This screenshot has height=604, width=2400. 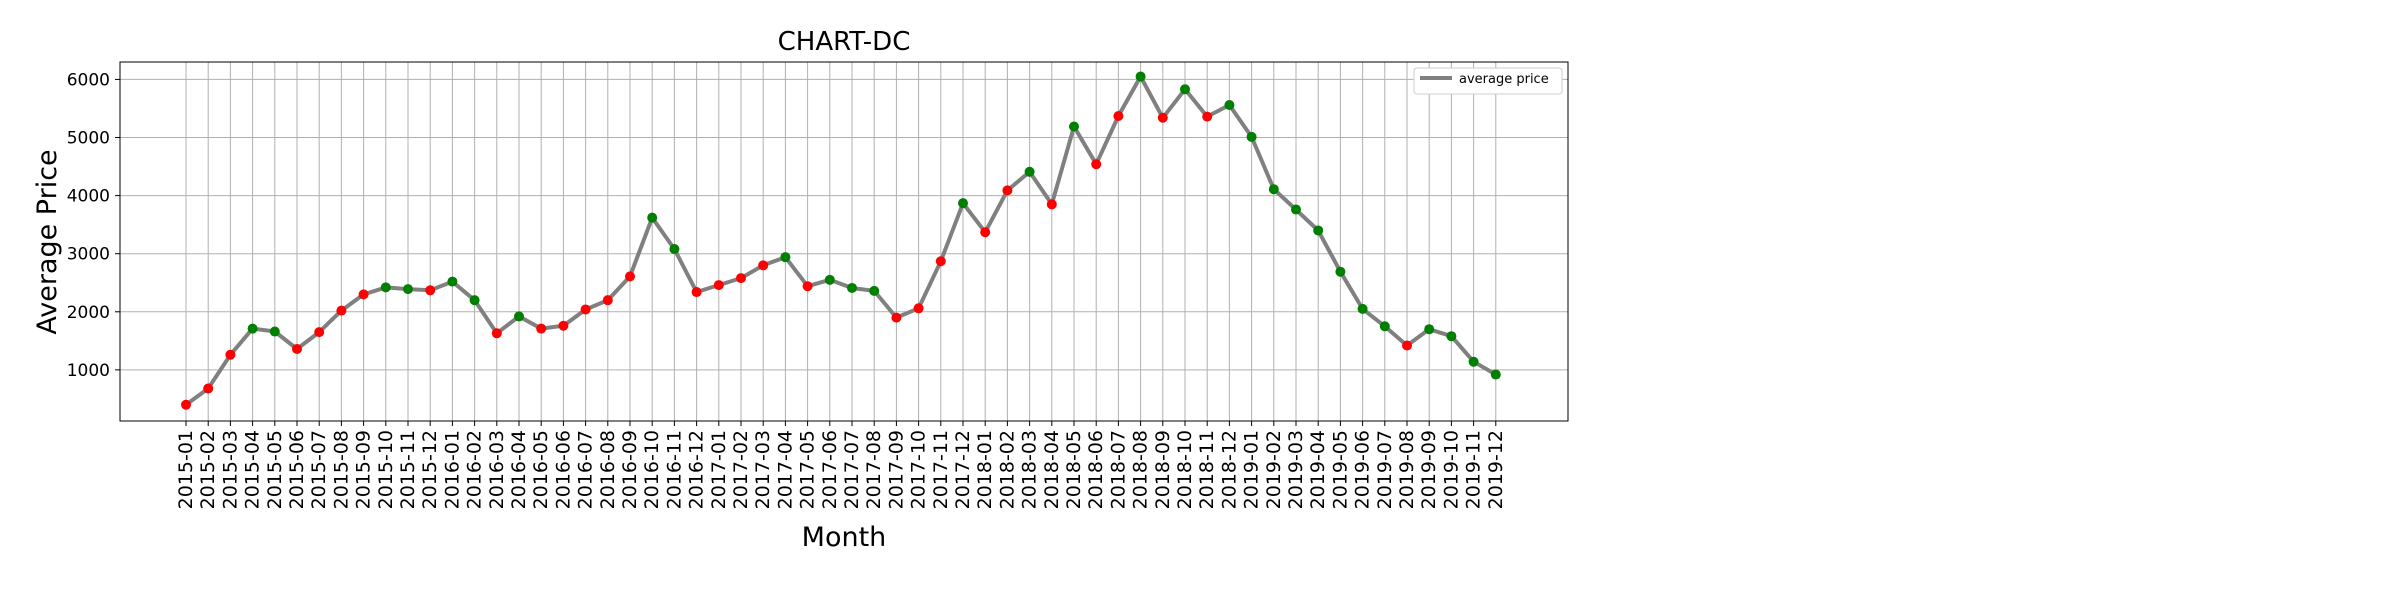 I want to click on x-tick-label: 2017-07, so click(x=852, y=469).